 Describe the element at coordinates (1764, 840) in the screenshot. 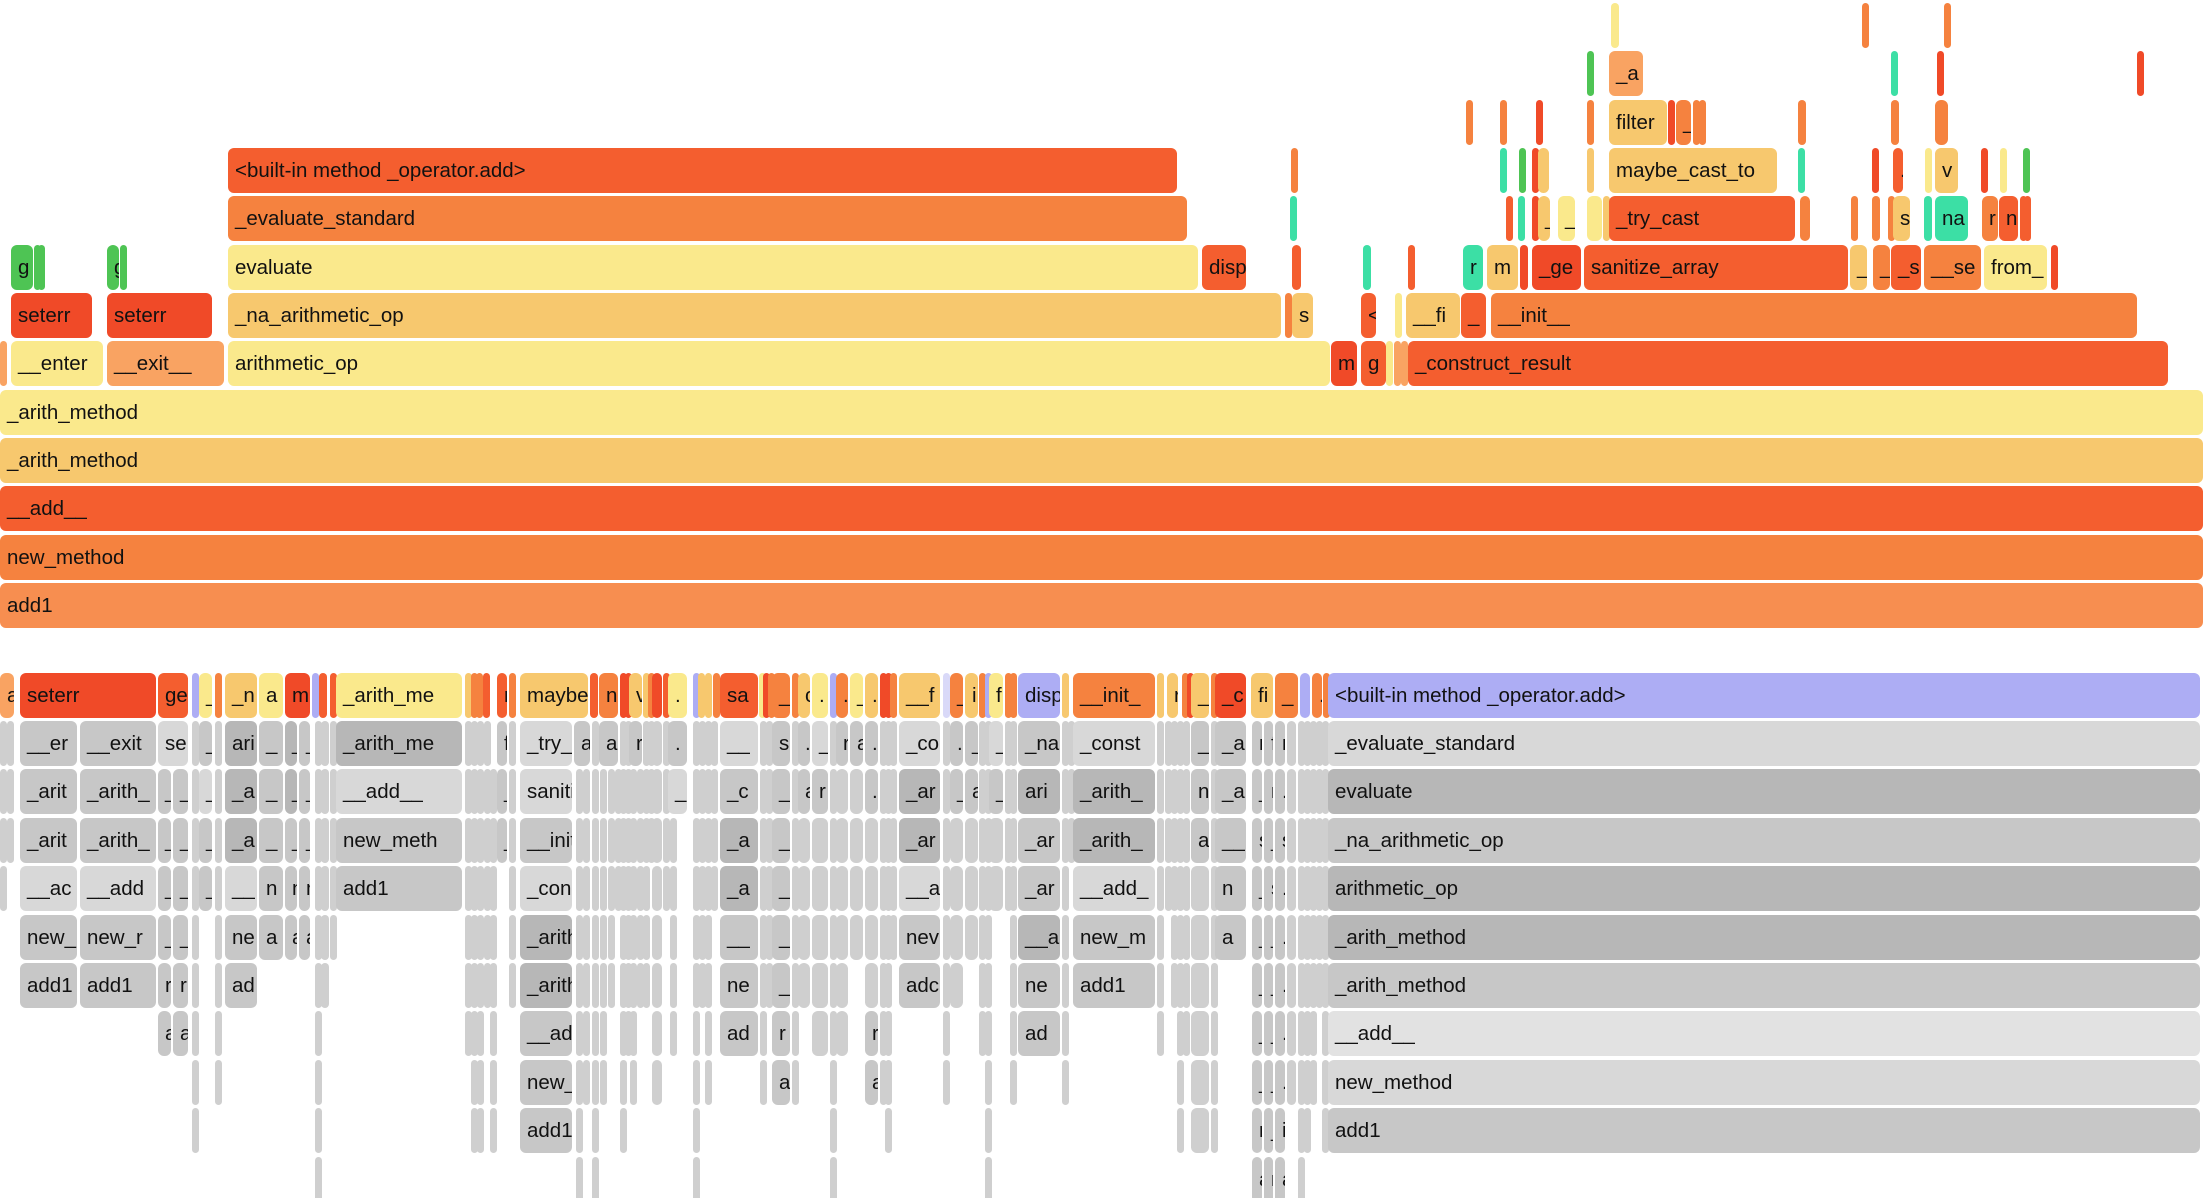

I see `caller-block: _na_arithmetic_op` at that location.